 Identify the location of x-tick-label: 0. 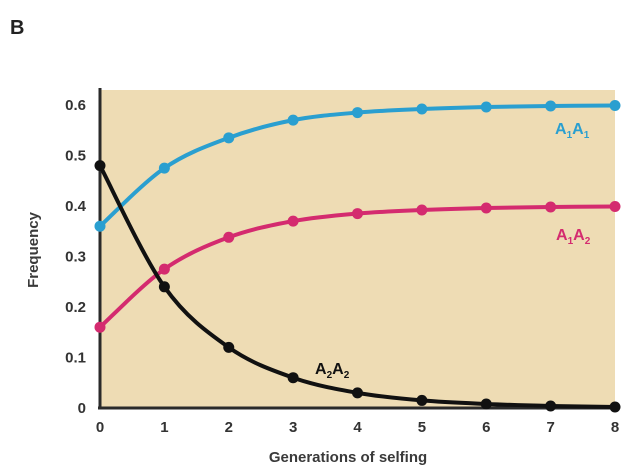
(100, 427).